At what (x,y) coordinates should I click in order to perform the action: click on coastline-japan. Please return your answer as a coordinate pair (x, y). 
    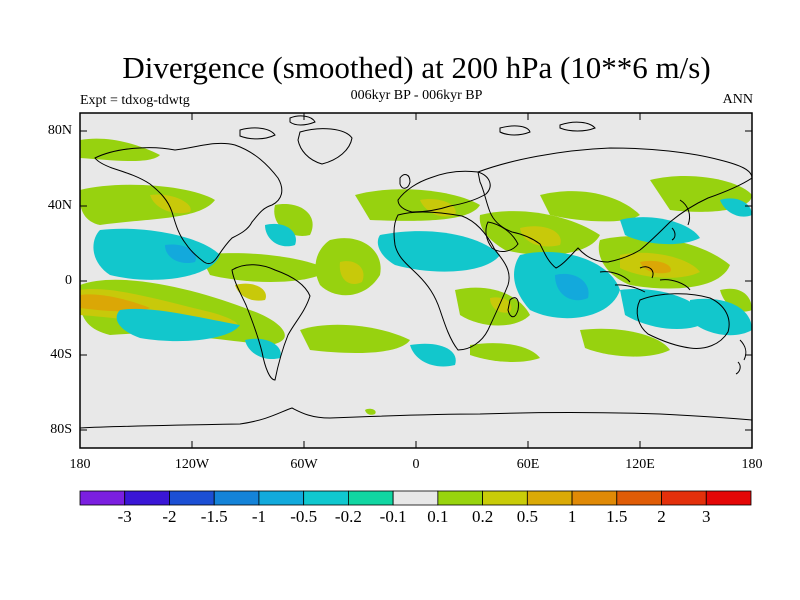
    Looking at the image, I should click on (681, 220).